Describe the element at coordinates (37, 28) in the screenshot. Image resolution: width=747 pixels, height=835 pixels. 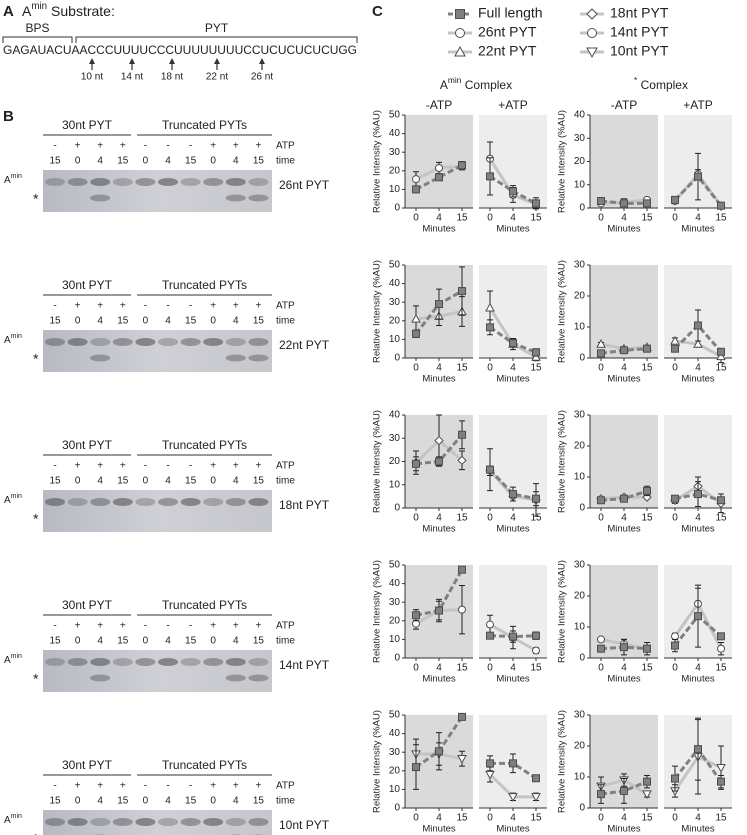
I see `region-label: BPS` at that location.